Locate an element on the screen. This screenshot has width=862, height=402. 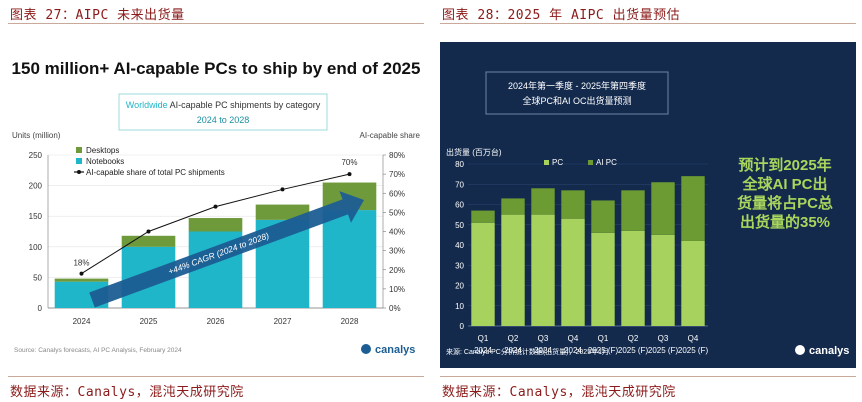
callout-line-3: 货量将占PC总 is located at coordinates (785, 203).